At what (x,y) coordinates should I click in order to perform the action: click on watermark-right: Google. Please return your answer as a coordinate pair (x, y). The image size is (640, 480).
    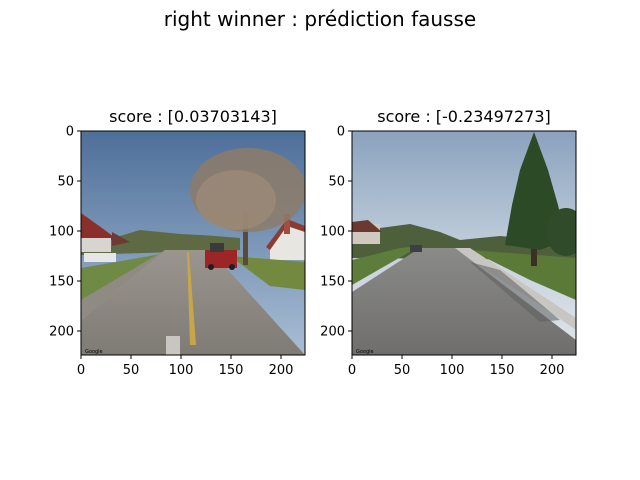
    Looking at the image, I should click on (365, 352).